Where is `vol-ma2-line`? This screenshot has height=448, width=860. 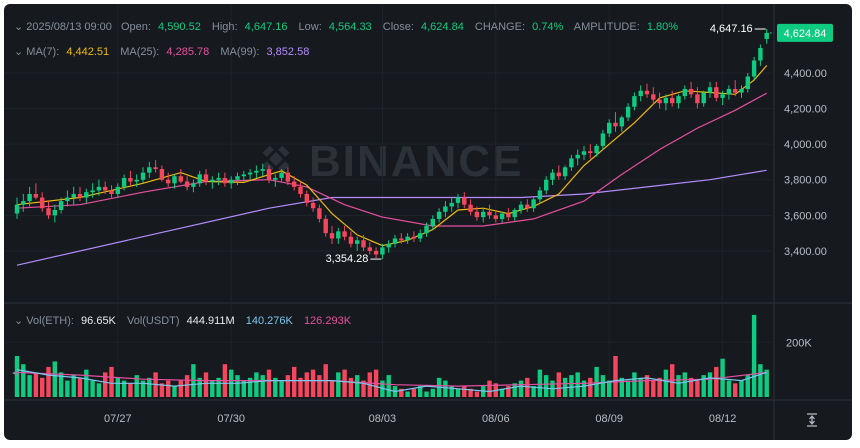
vol-ma2-line is located at coordinates (391, 379).